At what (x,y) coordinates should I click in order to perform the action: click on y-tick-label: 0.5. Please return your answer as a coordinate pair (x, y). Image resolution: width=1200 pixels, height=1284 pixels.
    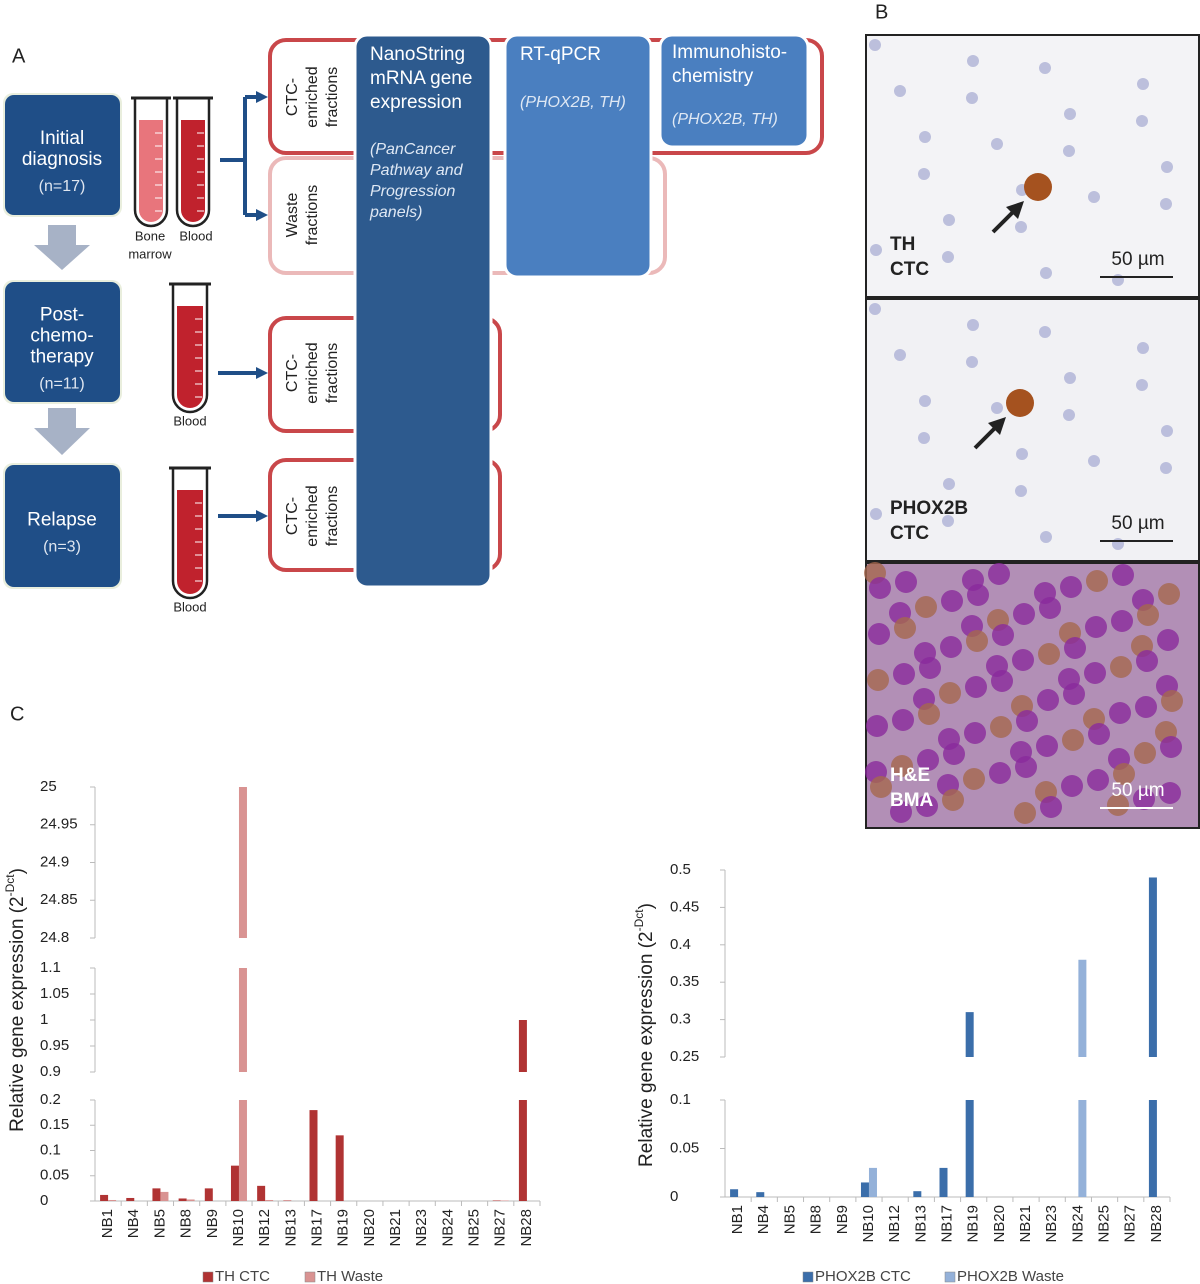
    Looking at the image, I should click on (680, 869).